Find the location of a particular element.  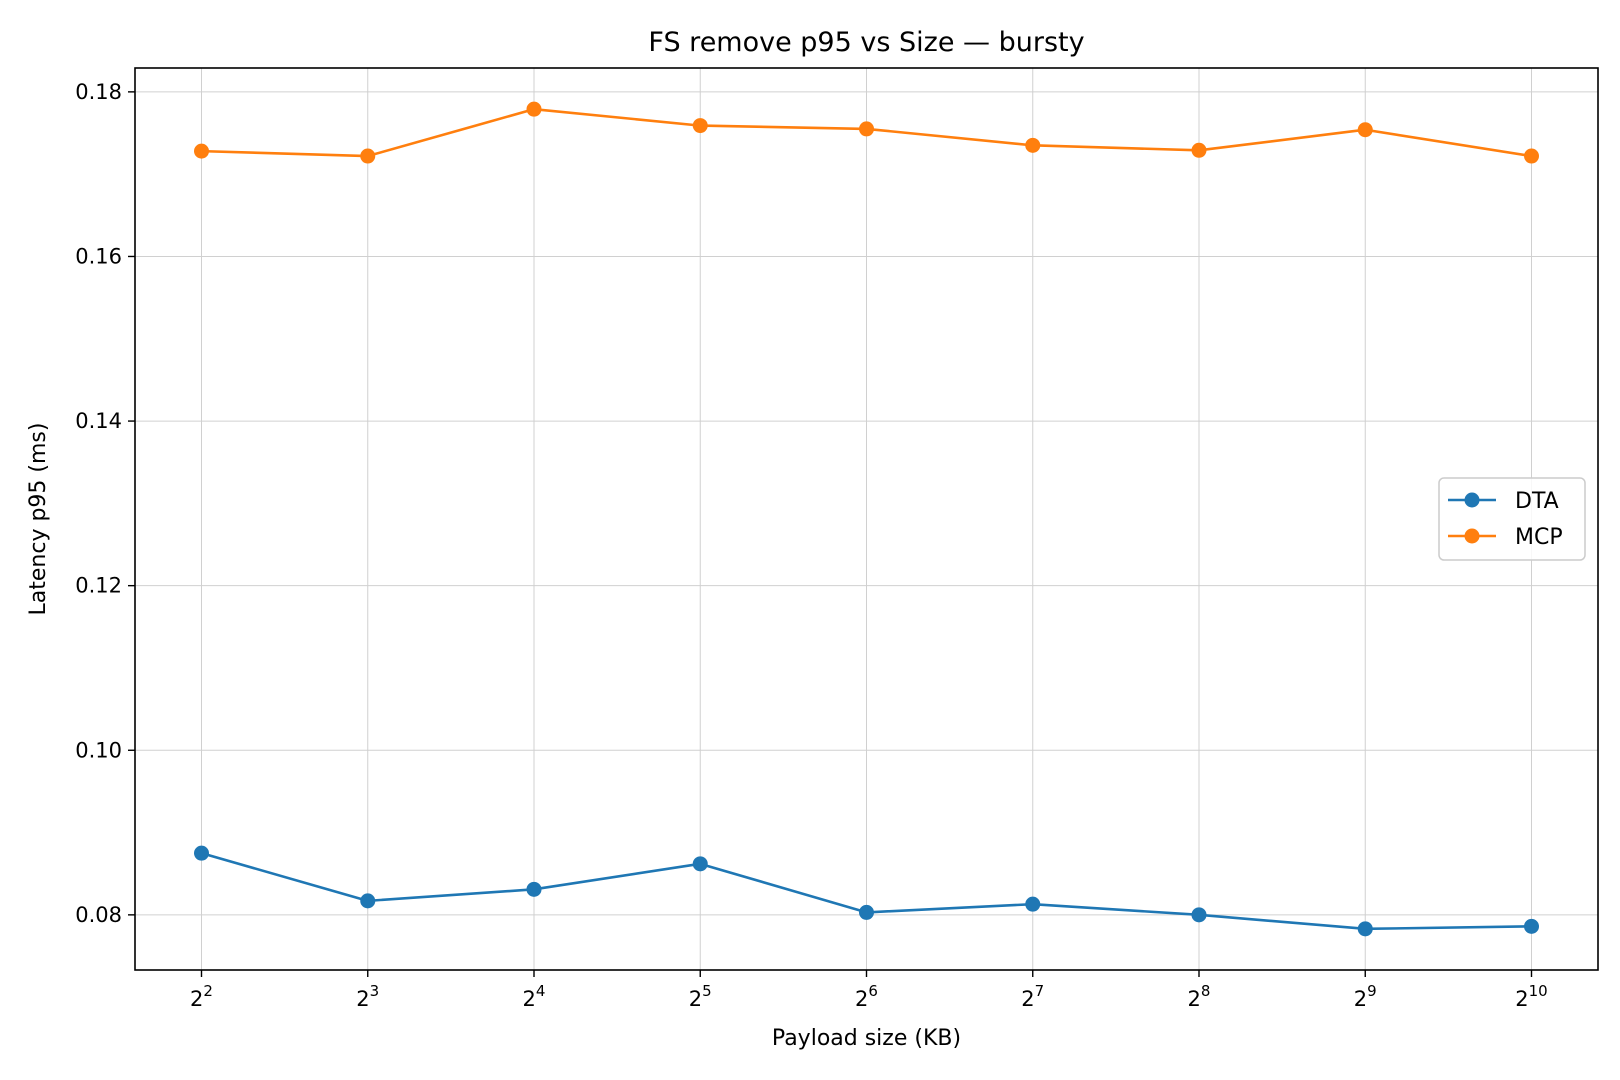

y-tick-label: 0.16 is located at coordinates (98, 256).